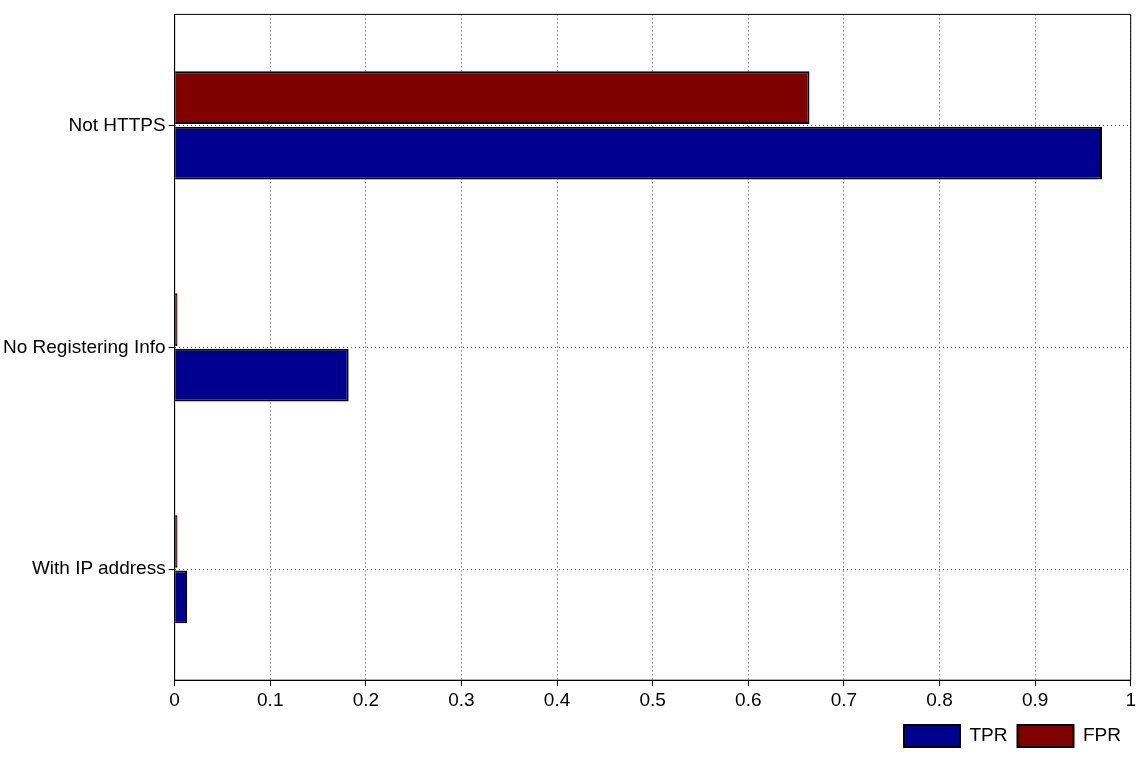 The width and height of the screenshot is (1139, 761). I want to click on x-tick-label: 0.4, so click(557, 699).